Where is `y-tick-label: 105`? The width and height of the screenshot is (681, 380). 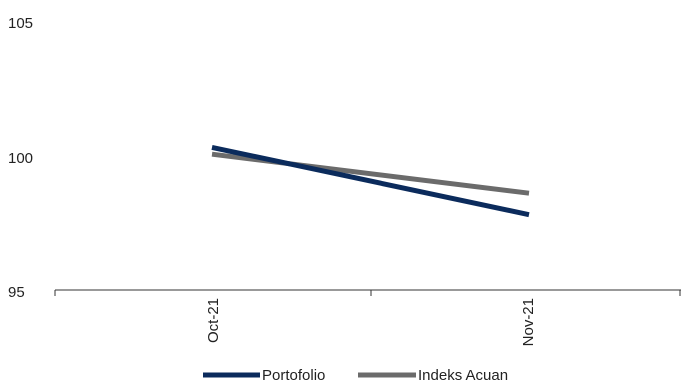
y-tick-label: 105 is located at coordinates (20, 23).